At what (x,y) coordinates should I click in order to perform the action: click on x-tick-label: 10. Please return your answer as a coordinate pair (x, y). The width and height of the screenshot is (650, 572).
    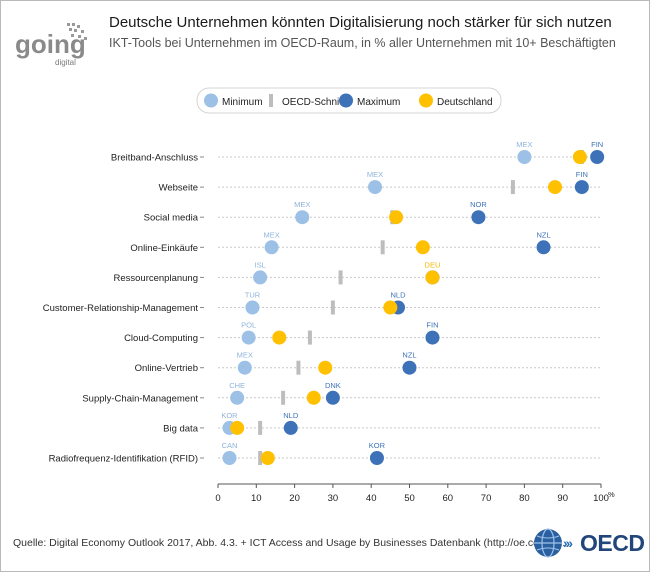
    Looking at the image, I should click on (256, 498).